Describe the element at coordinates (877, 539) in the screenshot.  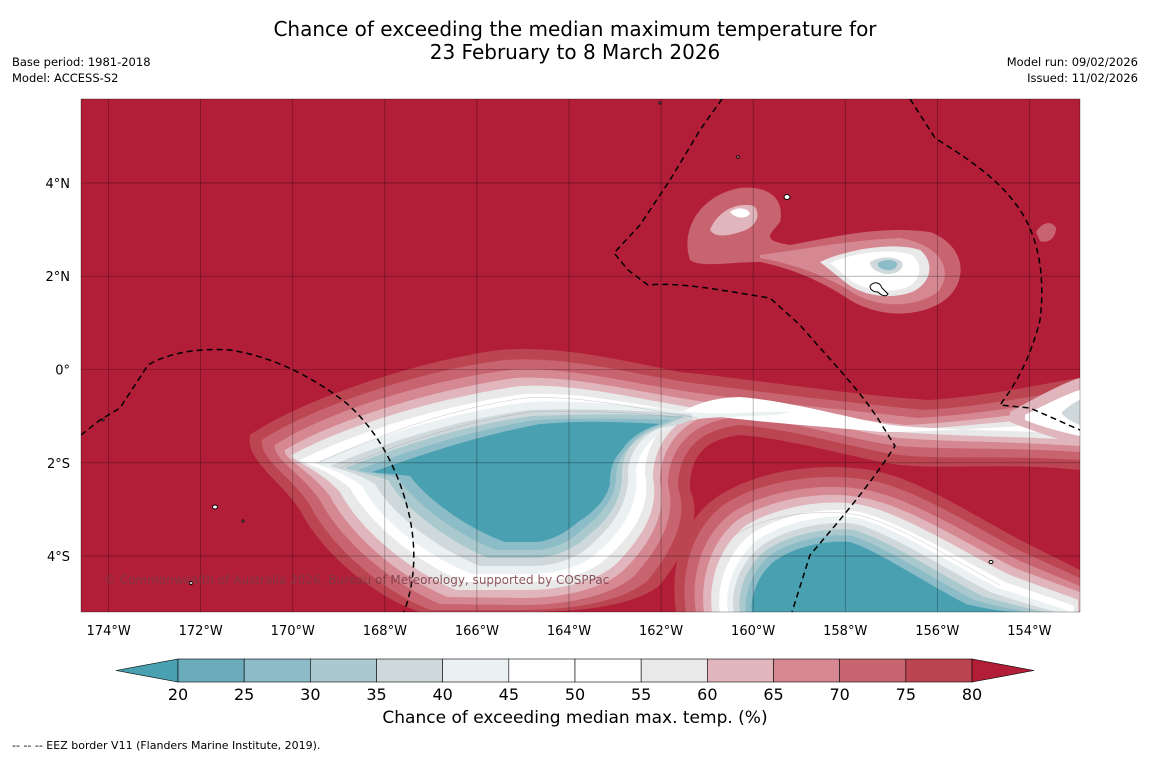
I see `contour-southeast` at that location.